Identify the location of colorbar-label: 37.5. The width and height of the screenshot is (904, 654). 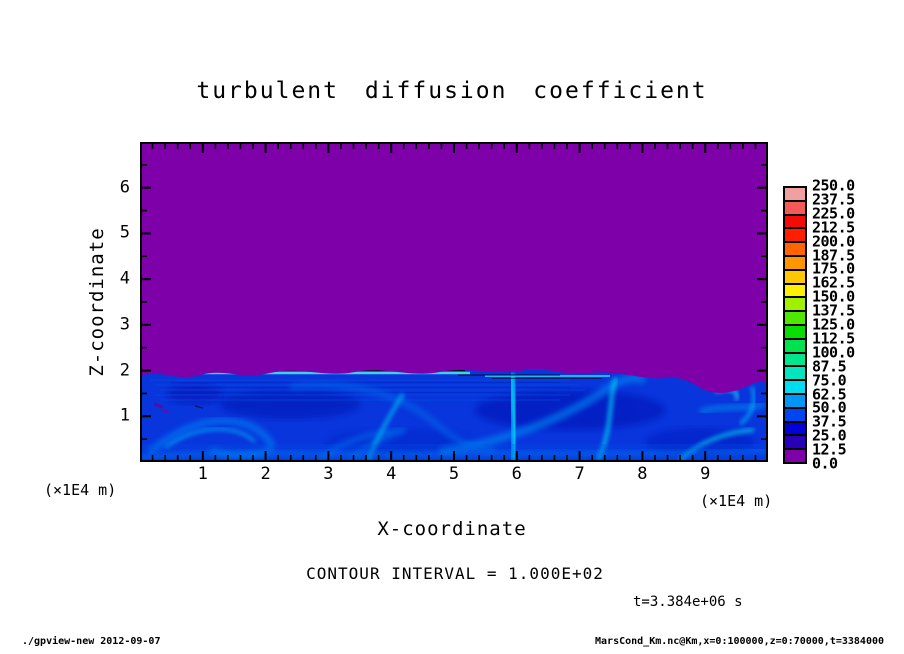
(829, 421).